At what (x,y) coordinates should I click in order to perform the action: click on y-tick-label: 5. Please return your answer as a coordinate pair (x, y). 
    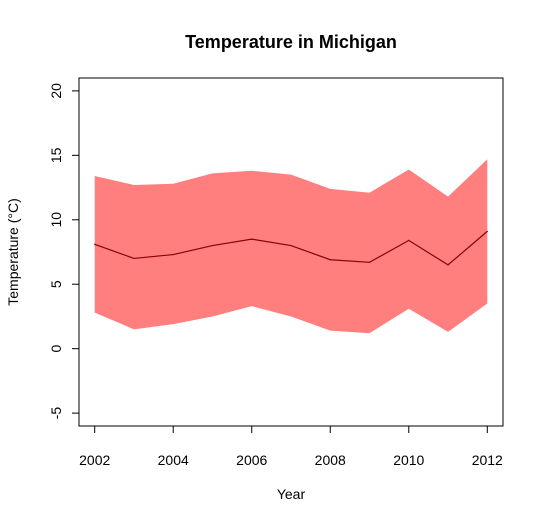
    Looking at the image, I should click on (56, 284).